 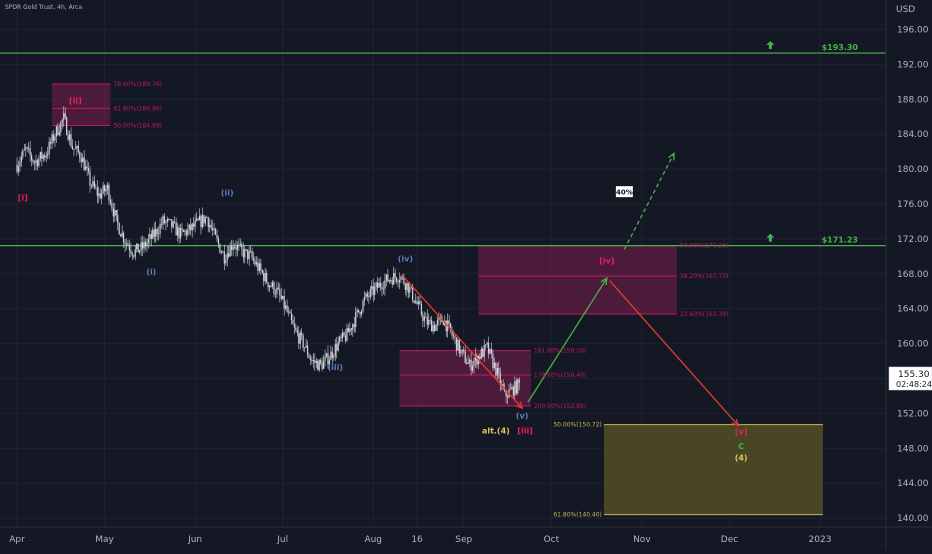 I want to click on fib-level-label: 61.80%(186.96), so click(x=137, y=108).